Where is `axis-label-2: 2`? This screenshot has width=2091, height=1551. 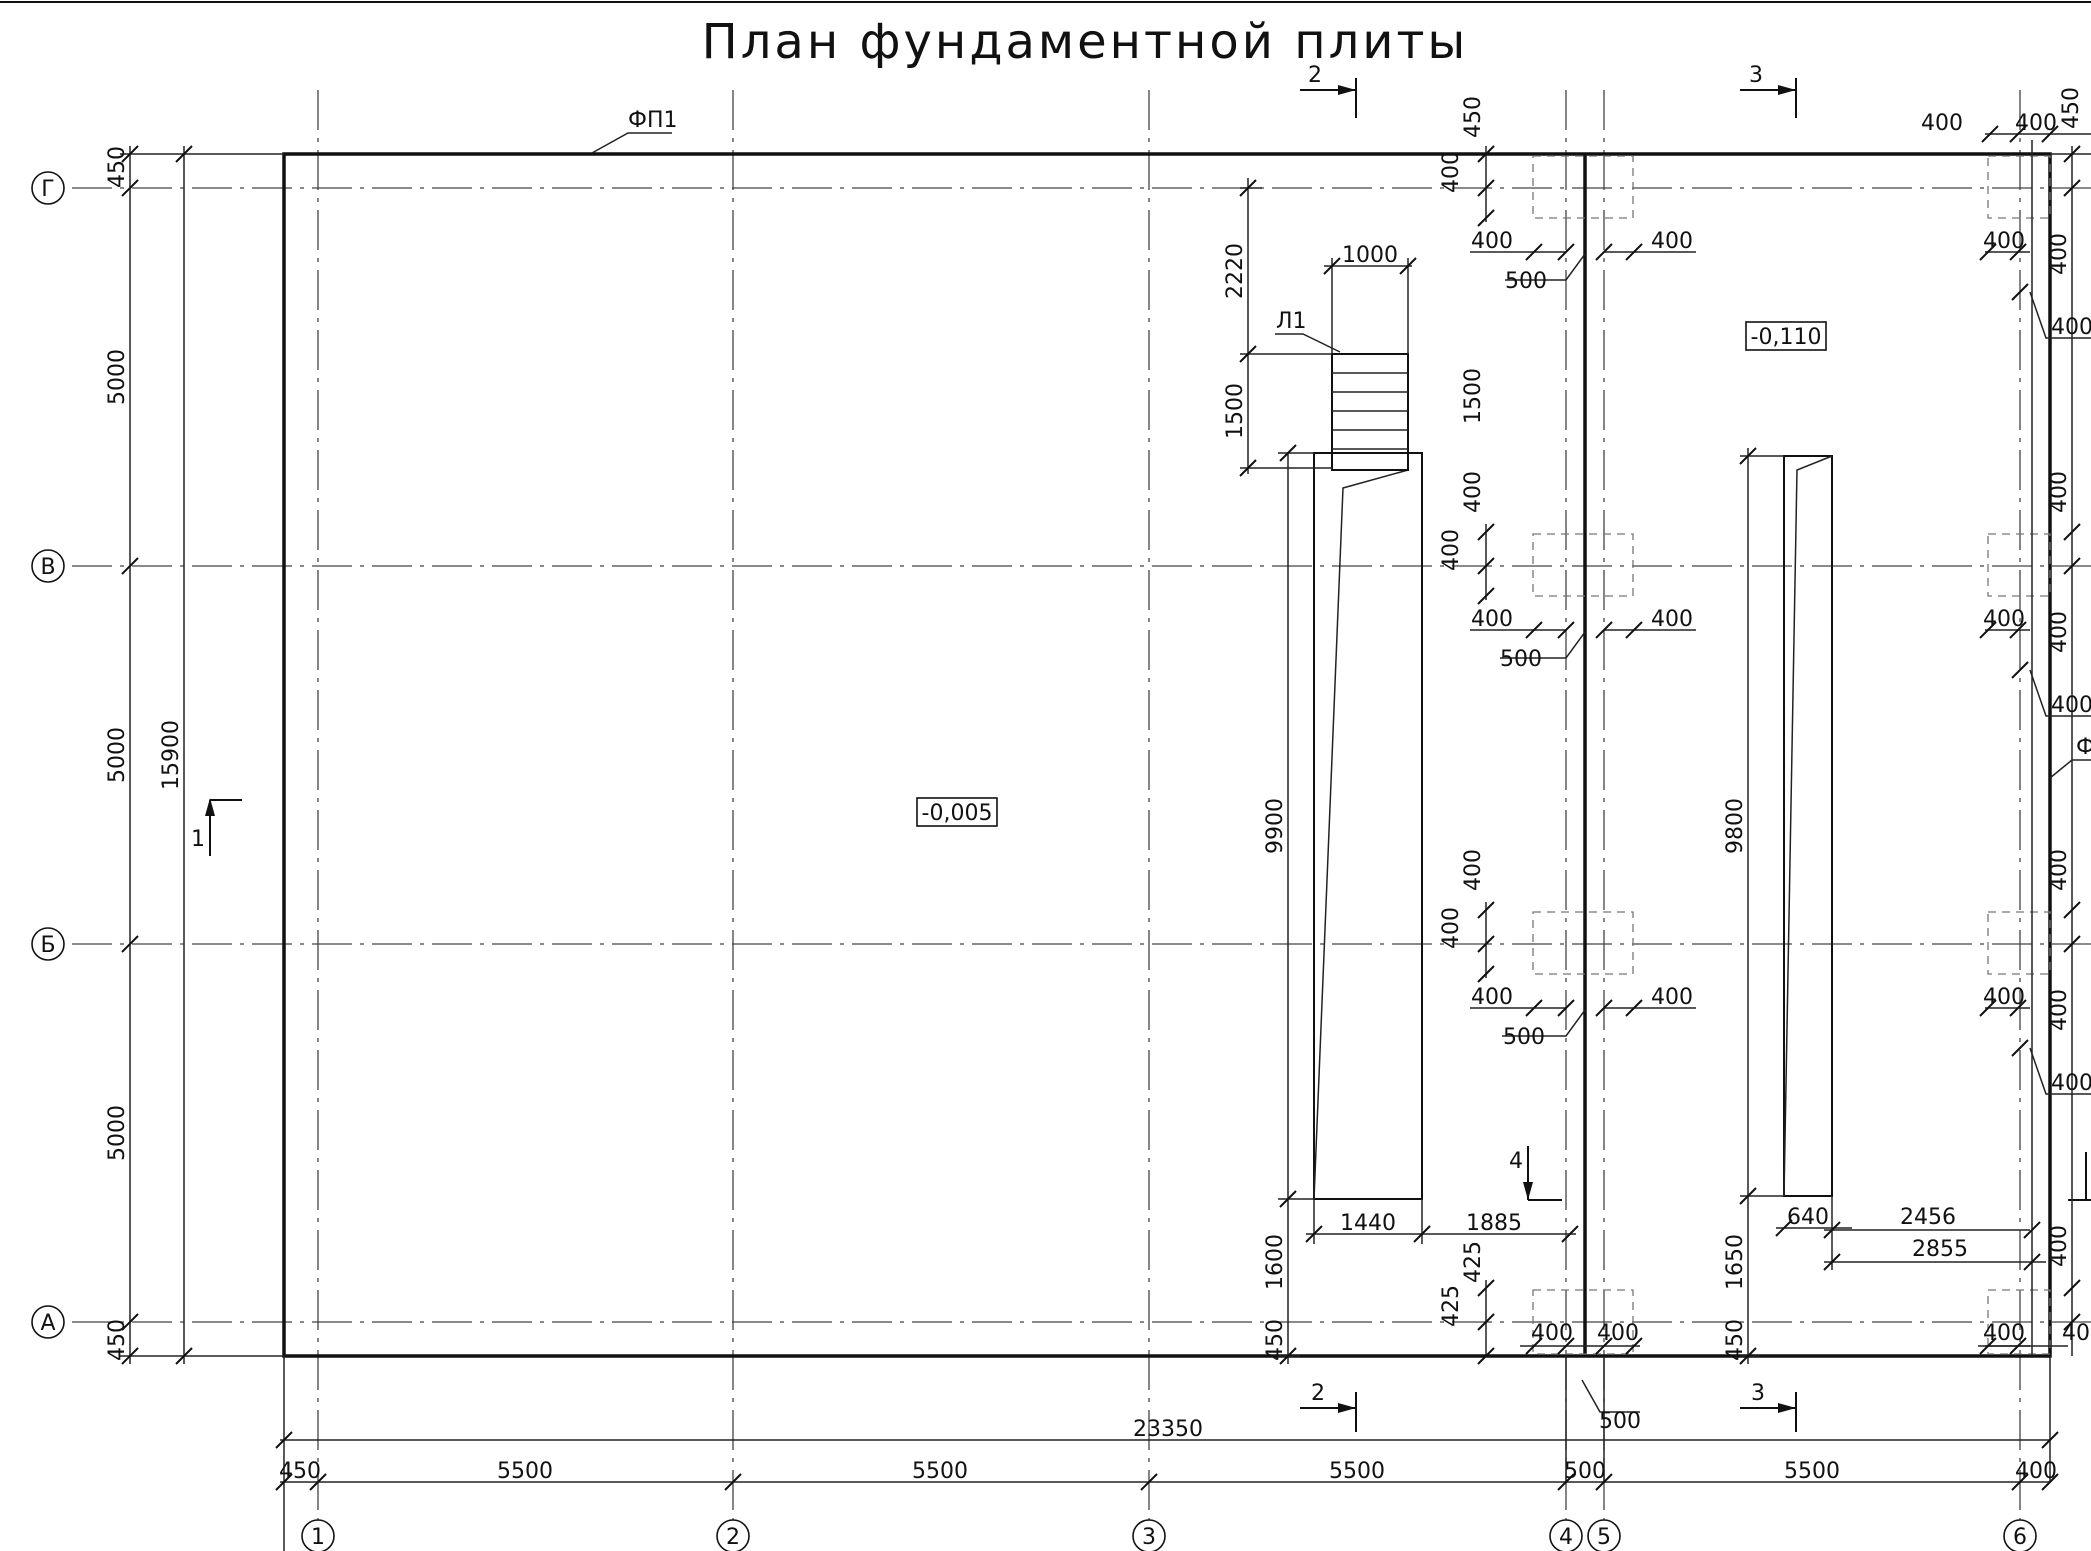 axis-label-2: 2 is located at coordinates (733, 1537).